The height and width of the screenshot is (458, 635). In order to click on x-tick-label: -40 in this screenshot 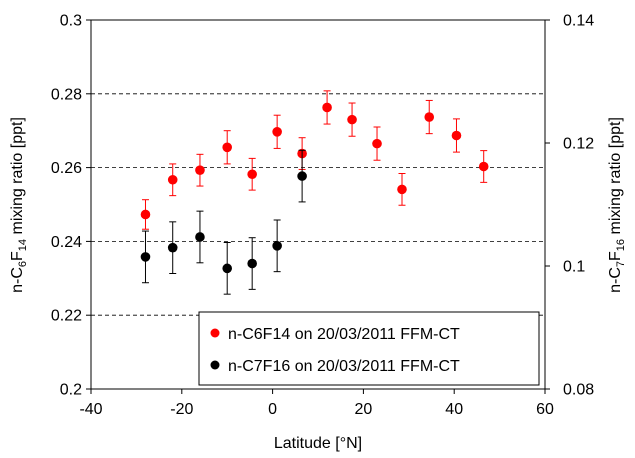, I will do `click(90, 409)`.